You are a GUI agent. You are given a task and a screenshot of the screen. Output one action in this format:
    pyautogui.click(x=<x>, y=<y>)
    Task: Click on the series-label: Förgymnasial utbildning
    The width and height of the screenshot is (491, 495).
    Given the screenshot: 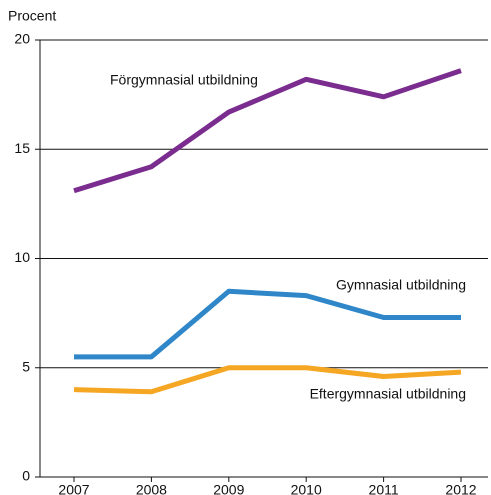 What is the action you would take?
    pyautogui.click(x=184, y=80)
    